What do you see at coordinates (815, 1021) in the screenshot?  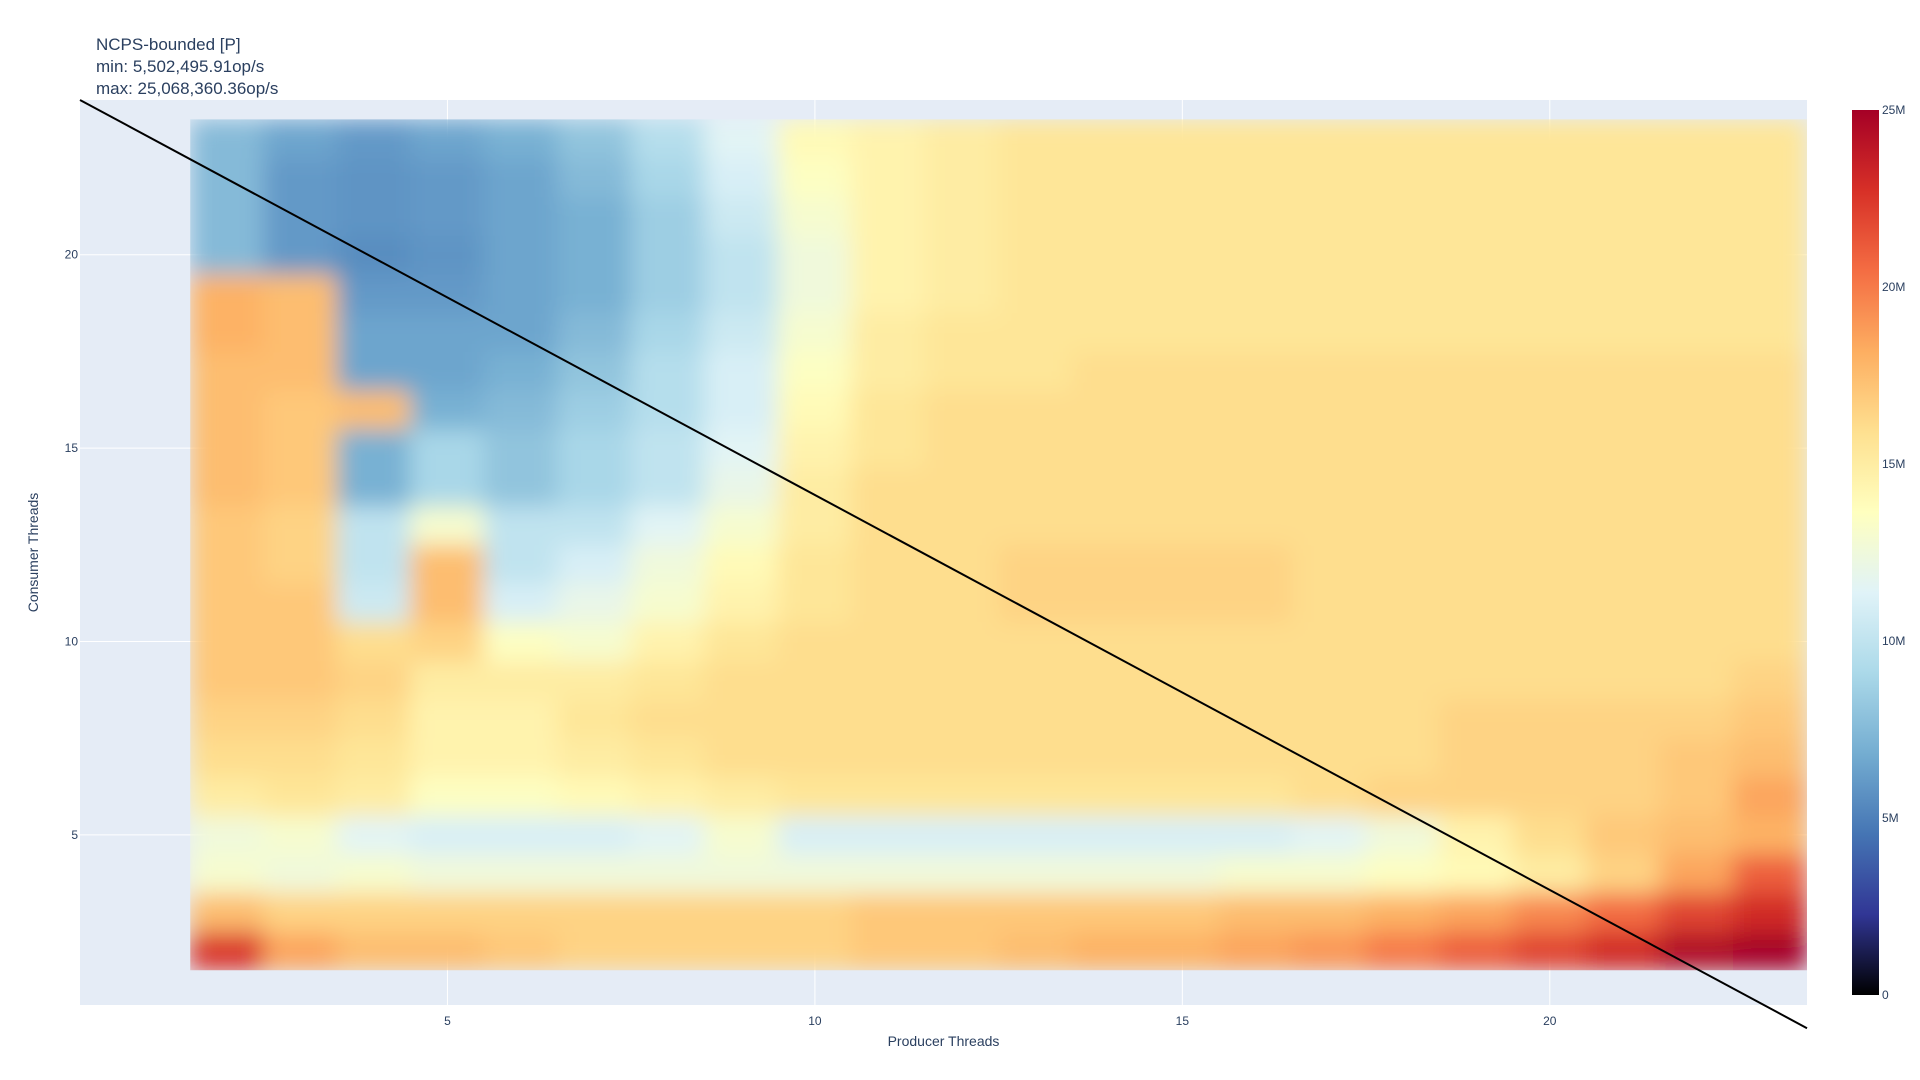 I see `x-tick-label: 10` at bounding box center [815, 1021].